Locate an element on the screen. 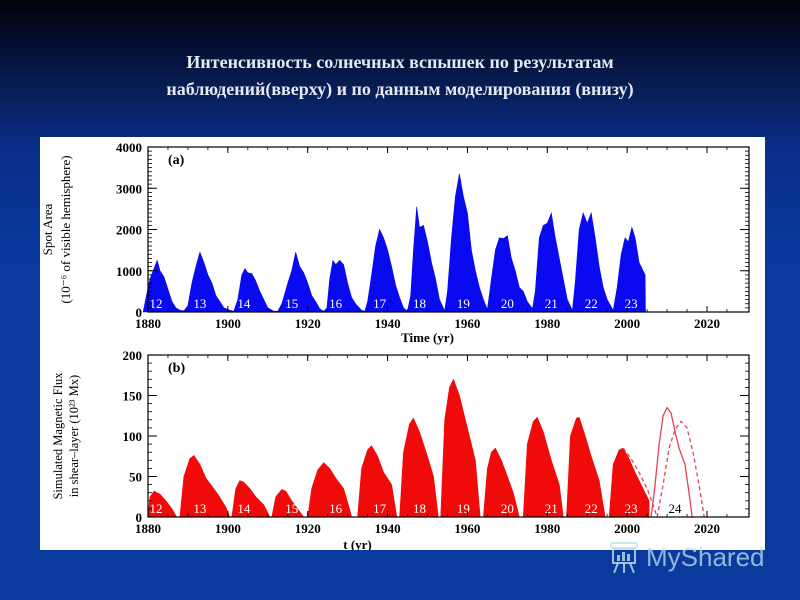 Image resolution: width=800 pixels, height=600 pixels. chart-a-y-axis-label: Spot Area (10⁻⁶ of visible hemisphere) is located at coordinates (56, 229).